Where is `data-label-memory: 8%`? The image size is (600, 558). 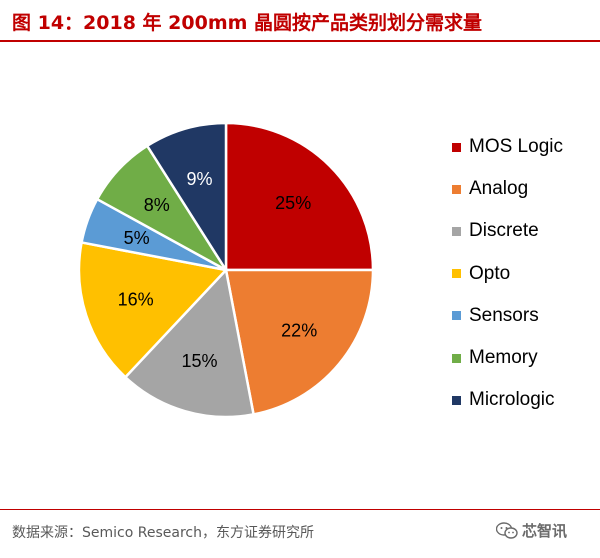
data-label-memory: 8% is located at coordinates (157, 205).